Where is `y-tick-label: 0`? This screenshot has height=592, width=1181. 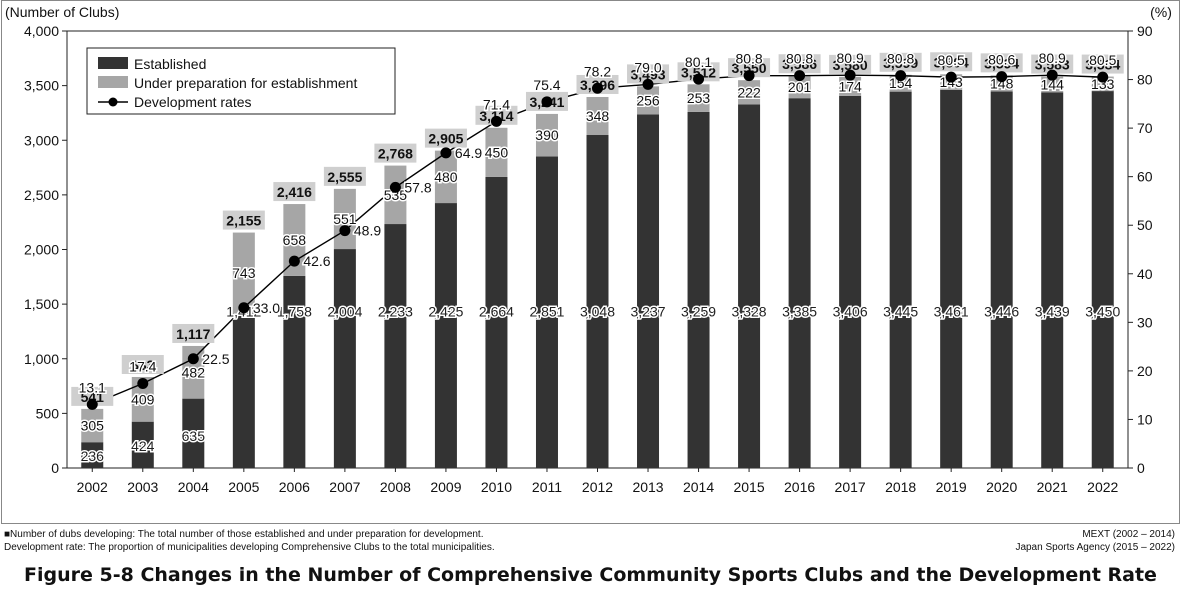
y-tick-label: 0 is located at coordinates (55, 468).